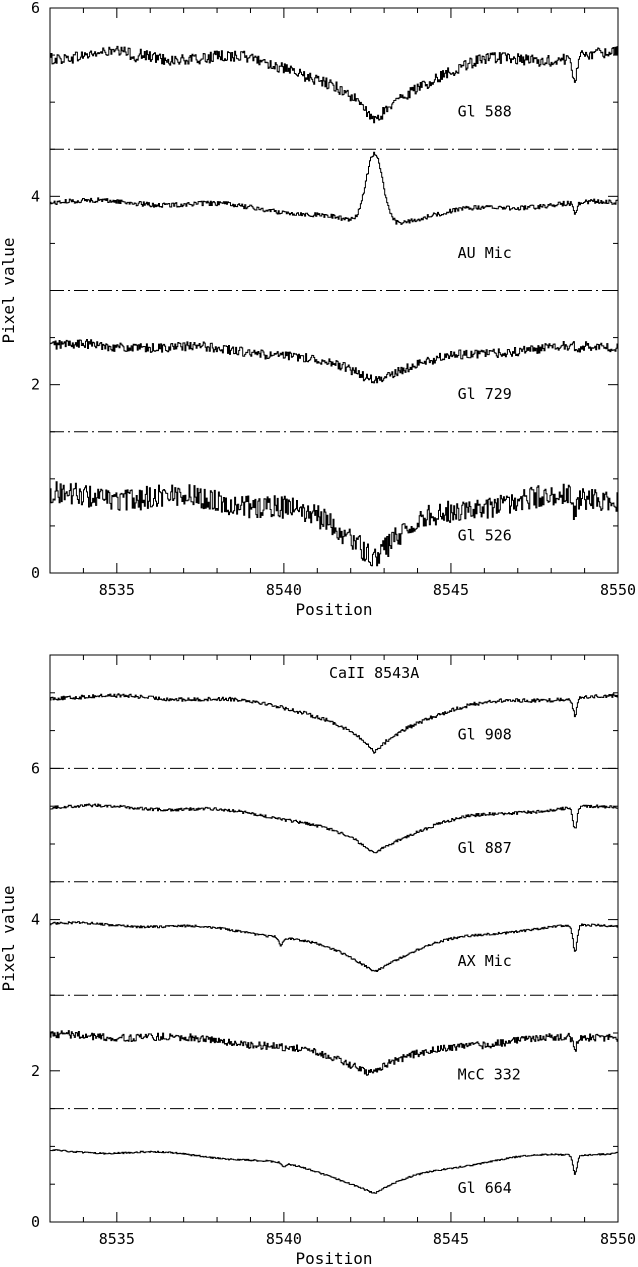  I want to click on series-label: Gl 729, so click(485, 394).